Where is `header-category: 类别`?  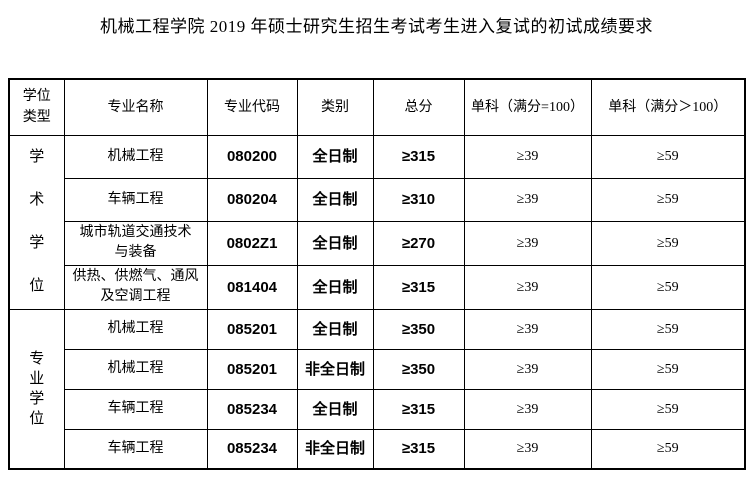 header-category: 类别 is located at coordinates (335, 107).